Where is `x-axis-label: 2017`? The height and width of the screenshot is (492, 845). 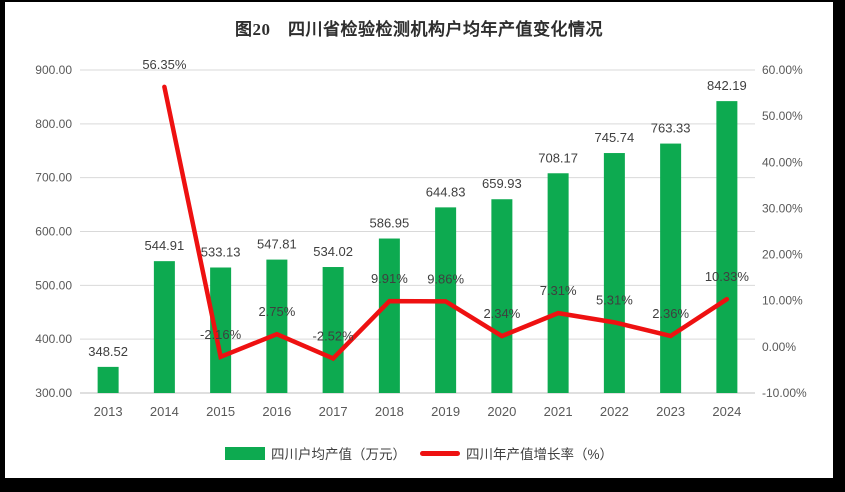 x-axis-label: 2017 is located at coordinates (333, 411).